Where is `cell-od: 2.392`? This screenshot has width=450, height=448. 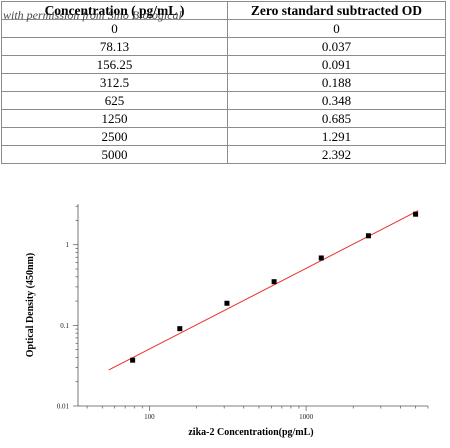
cell-od: 2.392 is located at coordinates (336, 154).